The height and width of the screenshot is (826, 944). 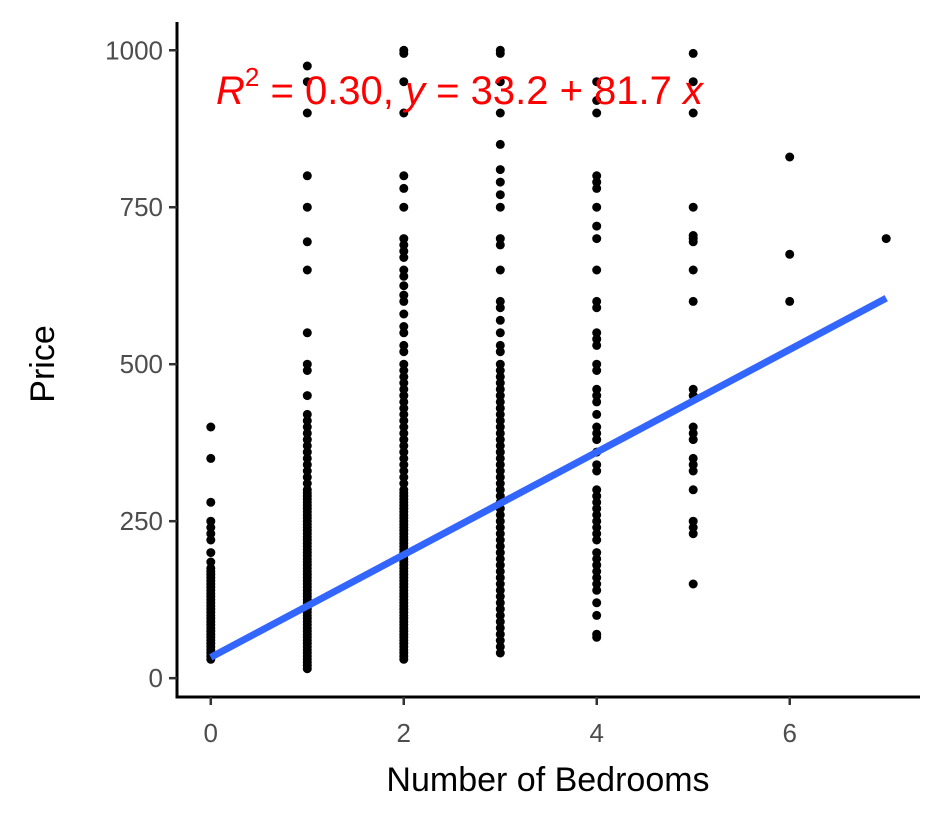 What do you see at coordinates (547, 780) in the screenshot?
I see `x-axis-title: Number of Bedrooms` at bounding box center [547, 780].